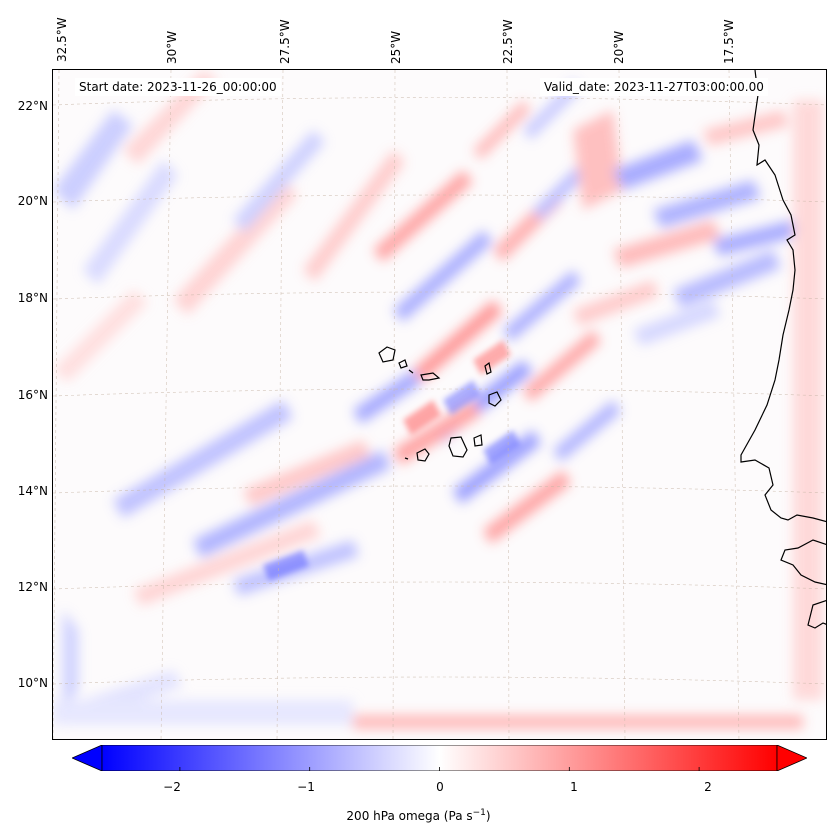 The image size is (837, 839). I want to click on colorbar-label-main: 200 hPa omega (Pa s, so click(409, 816).